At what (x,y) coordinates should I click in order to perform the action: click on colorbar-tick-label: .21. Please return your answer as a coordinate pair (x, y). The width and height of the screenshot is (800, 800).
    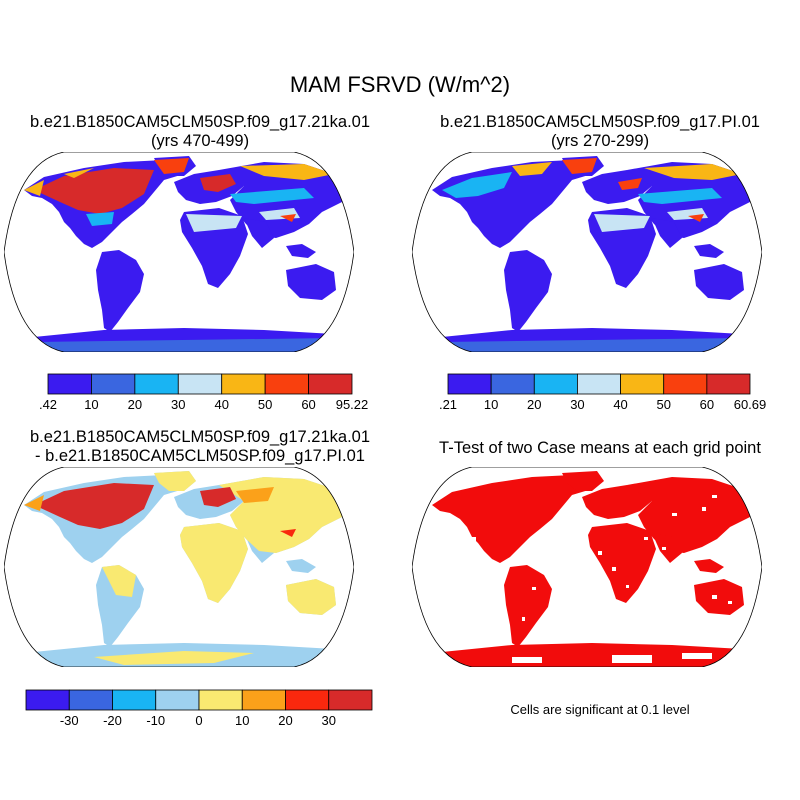
    Looking at the image, I should click on (448, 404).